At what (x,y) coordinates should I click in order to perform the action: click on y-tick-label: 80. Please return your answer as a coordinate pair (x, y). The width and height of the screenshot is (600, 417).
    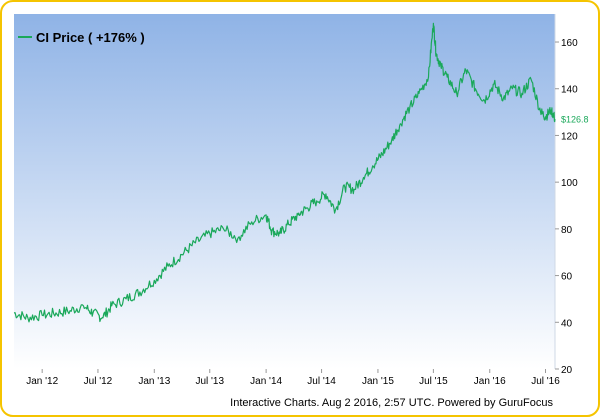
    Looking at the image, I should click on (567, 230).